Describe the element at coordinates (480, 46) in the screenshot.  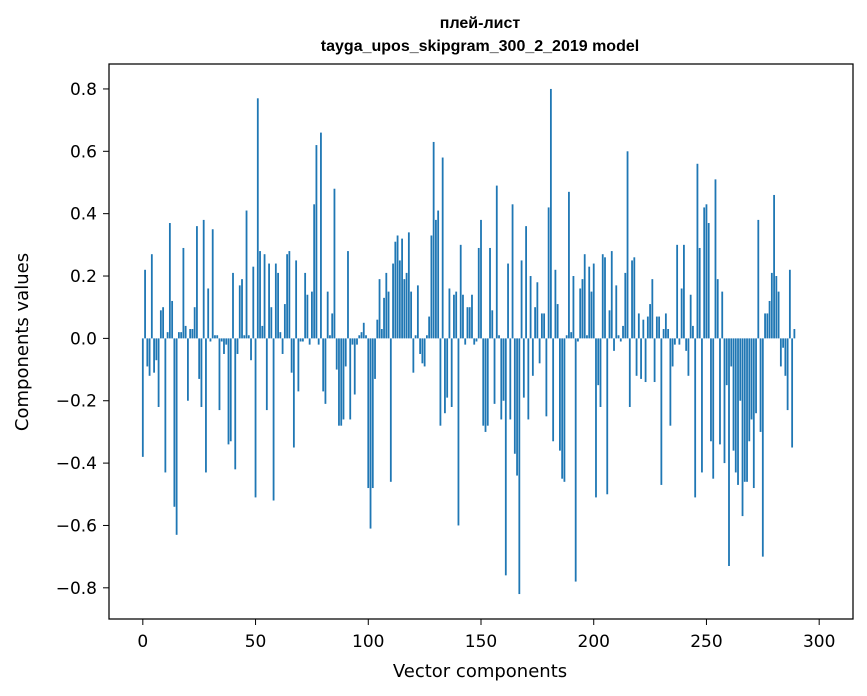
I see `chart-subtitle: tayga_upos_skipgram_300_2_2019 model` at that location.